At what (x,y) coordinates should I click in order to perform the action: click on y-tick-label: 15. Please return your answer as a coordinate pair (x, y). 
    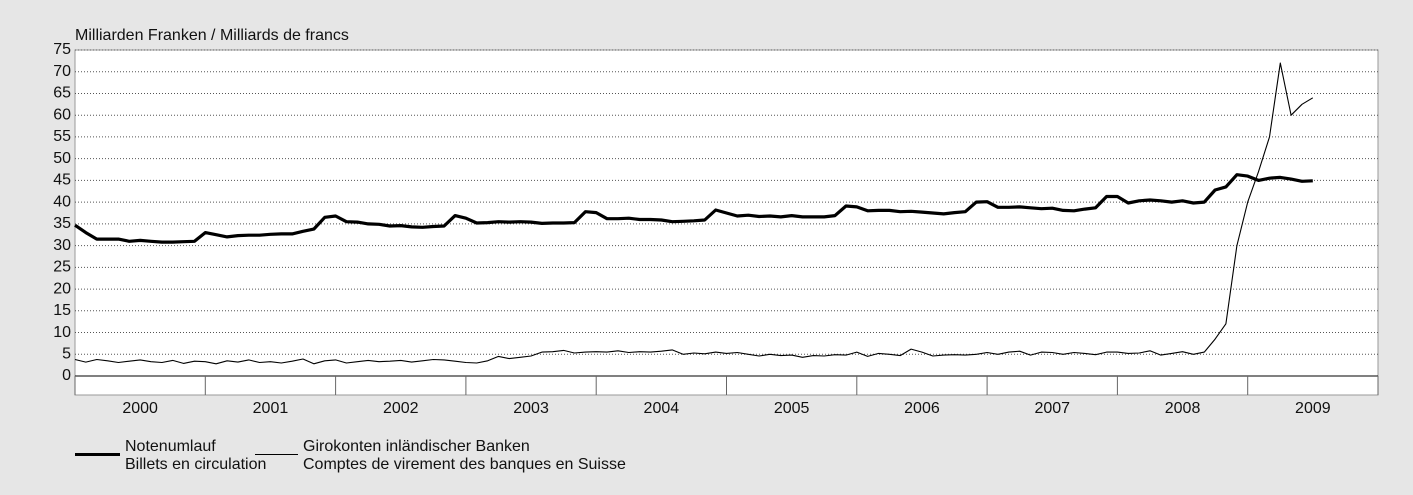
    Looking at the image, I should click on (62, 310).